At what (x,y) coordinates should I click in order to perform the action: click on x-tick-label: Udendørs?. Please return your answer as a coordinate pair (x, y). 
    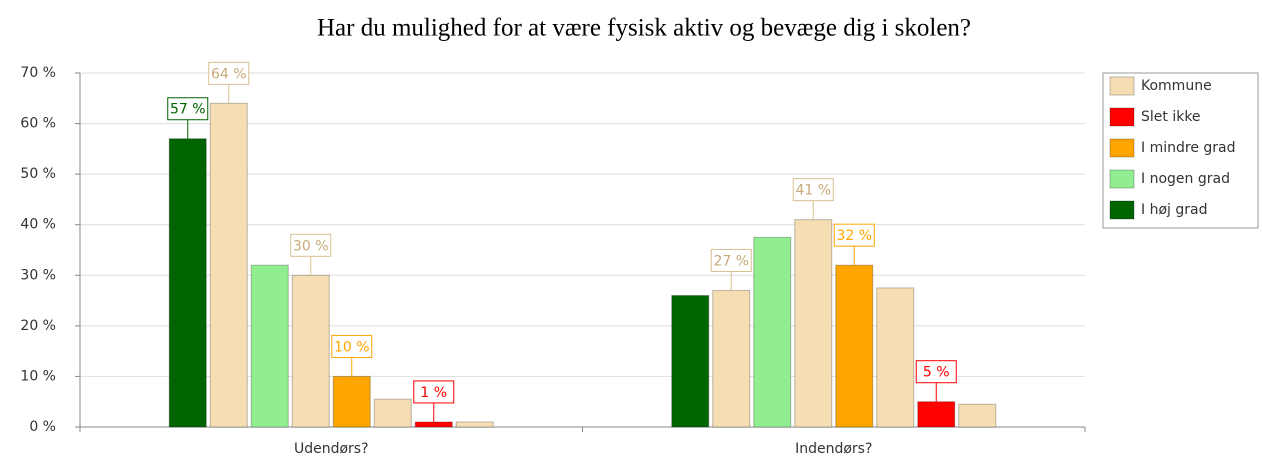
    Looking at the image, I should click on (331, 449).